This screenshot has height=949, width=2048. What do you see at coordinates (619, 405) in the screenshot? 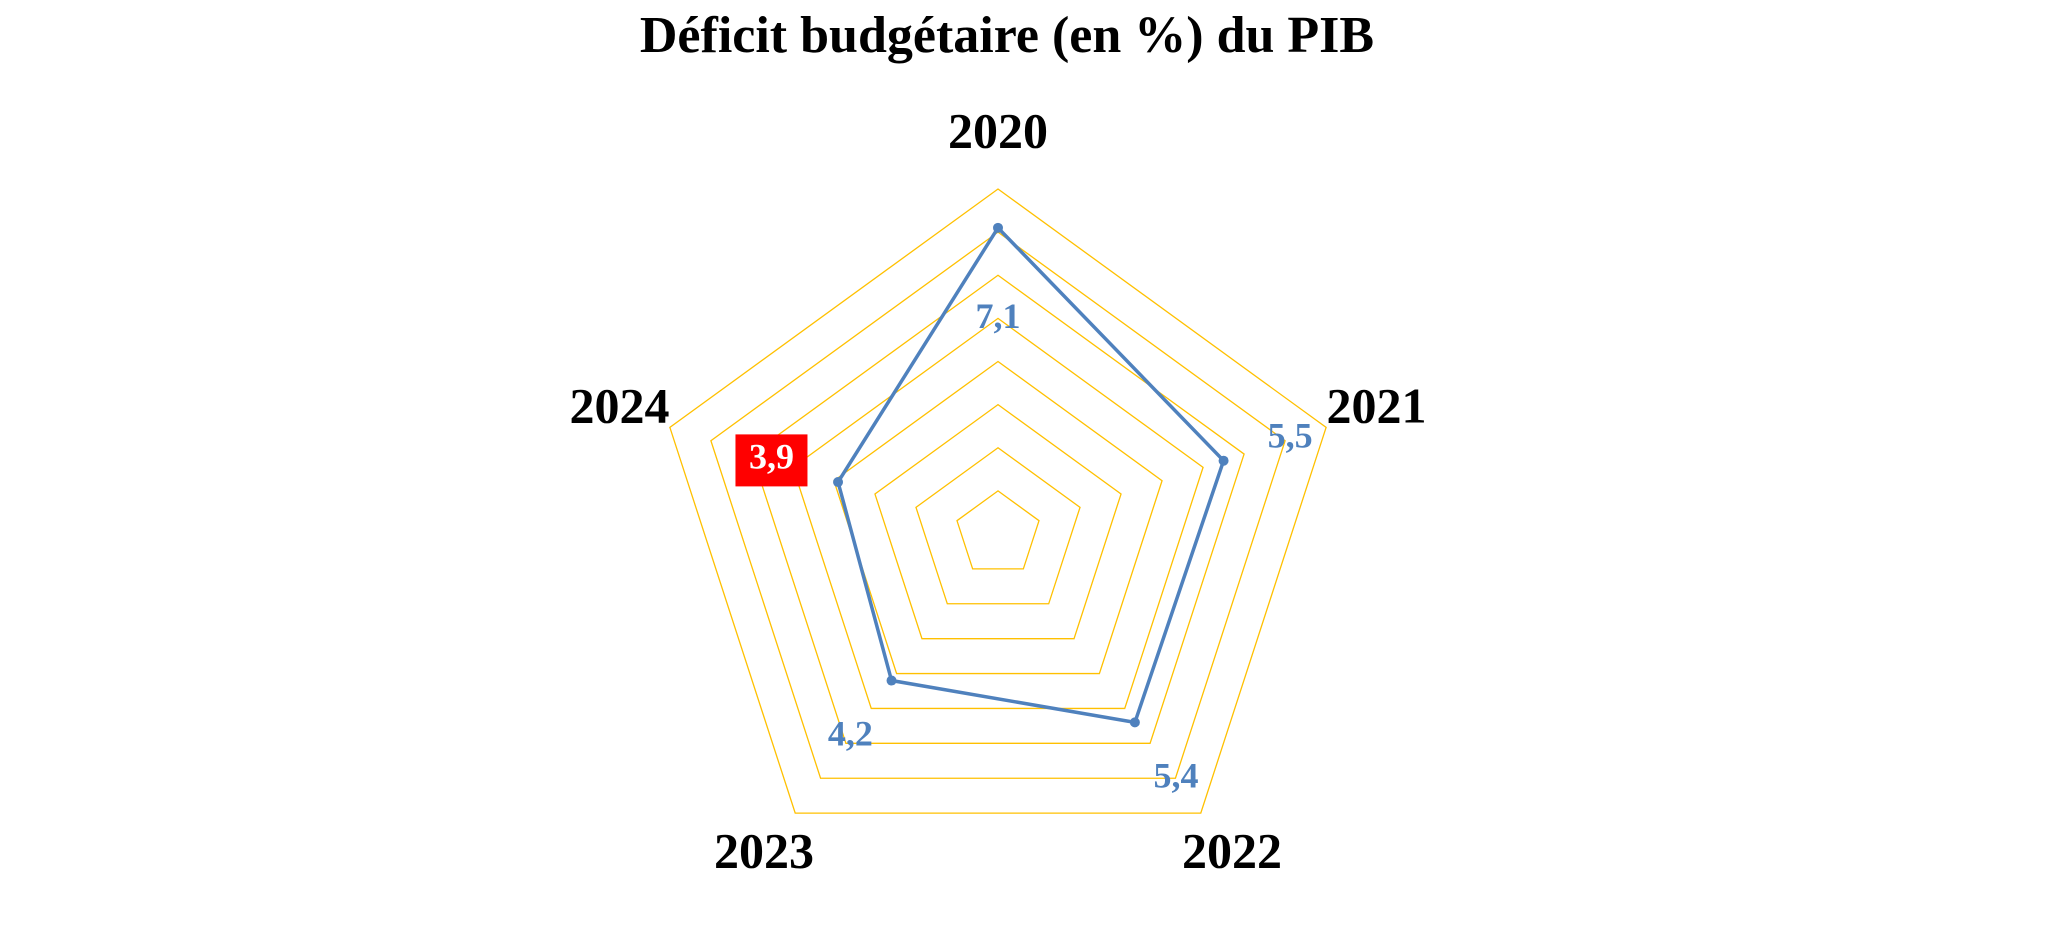
I see `category-label: 2024` at bounding box center [619, 405].